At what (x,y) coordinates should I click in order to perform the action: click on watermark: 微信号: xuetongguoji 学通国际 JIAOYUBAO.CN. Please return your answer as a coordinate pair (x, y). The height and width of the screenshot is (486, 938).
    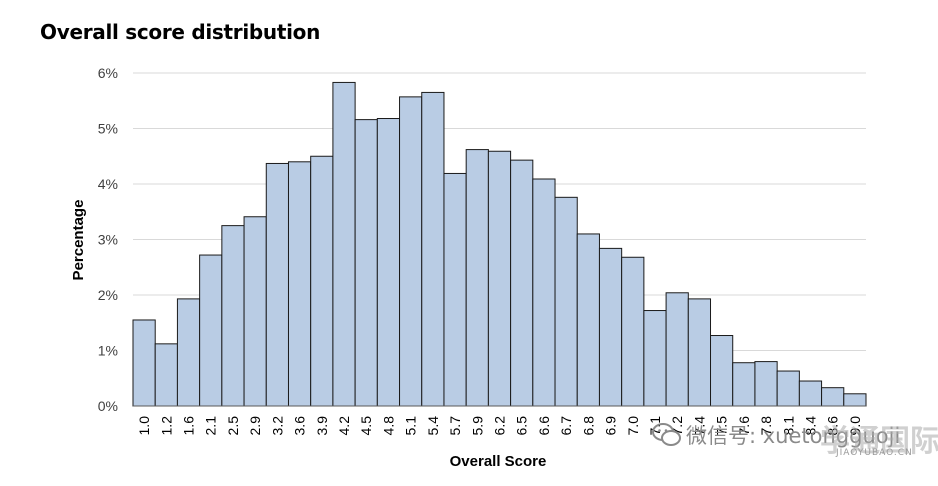
    Looking at the image, I should click on (795, 443).